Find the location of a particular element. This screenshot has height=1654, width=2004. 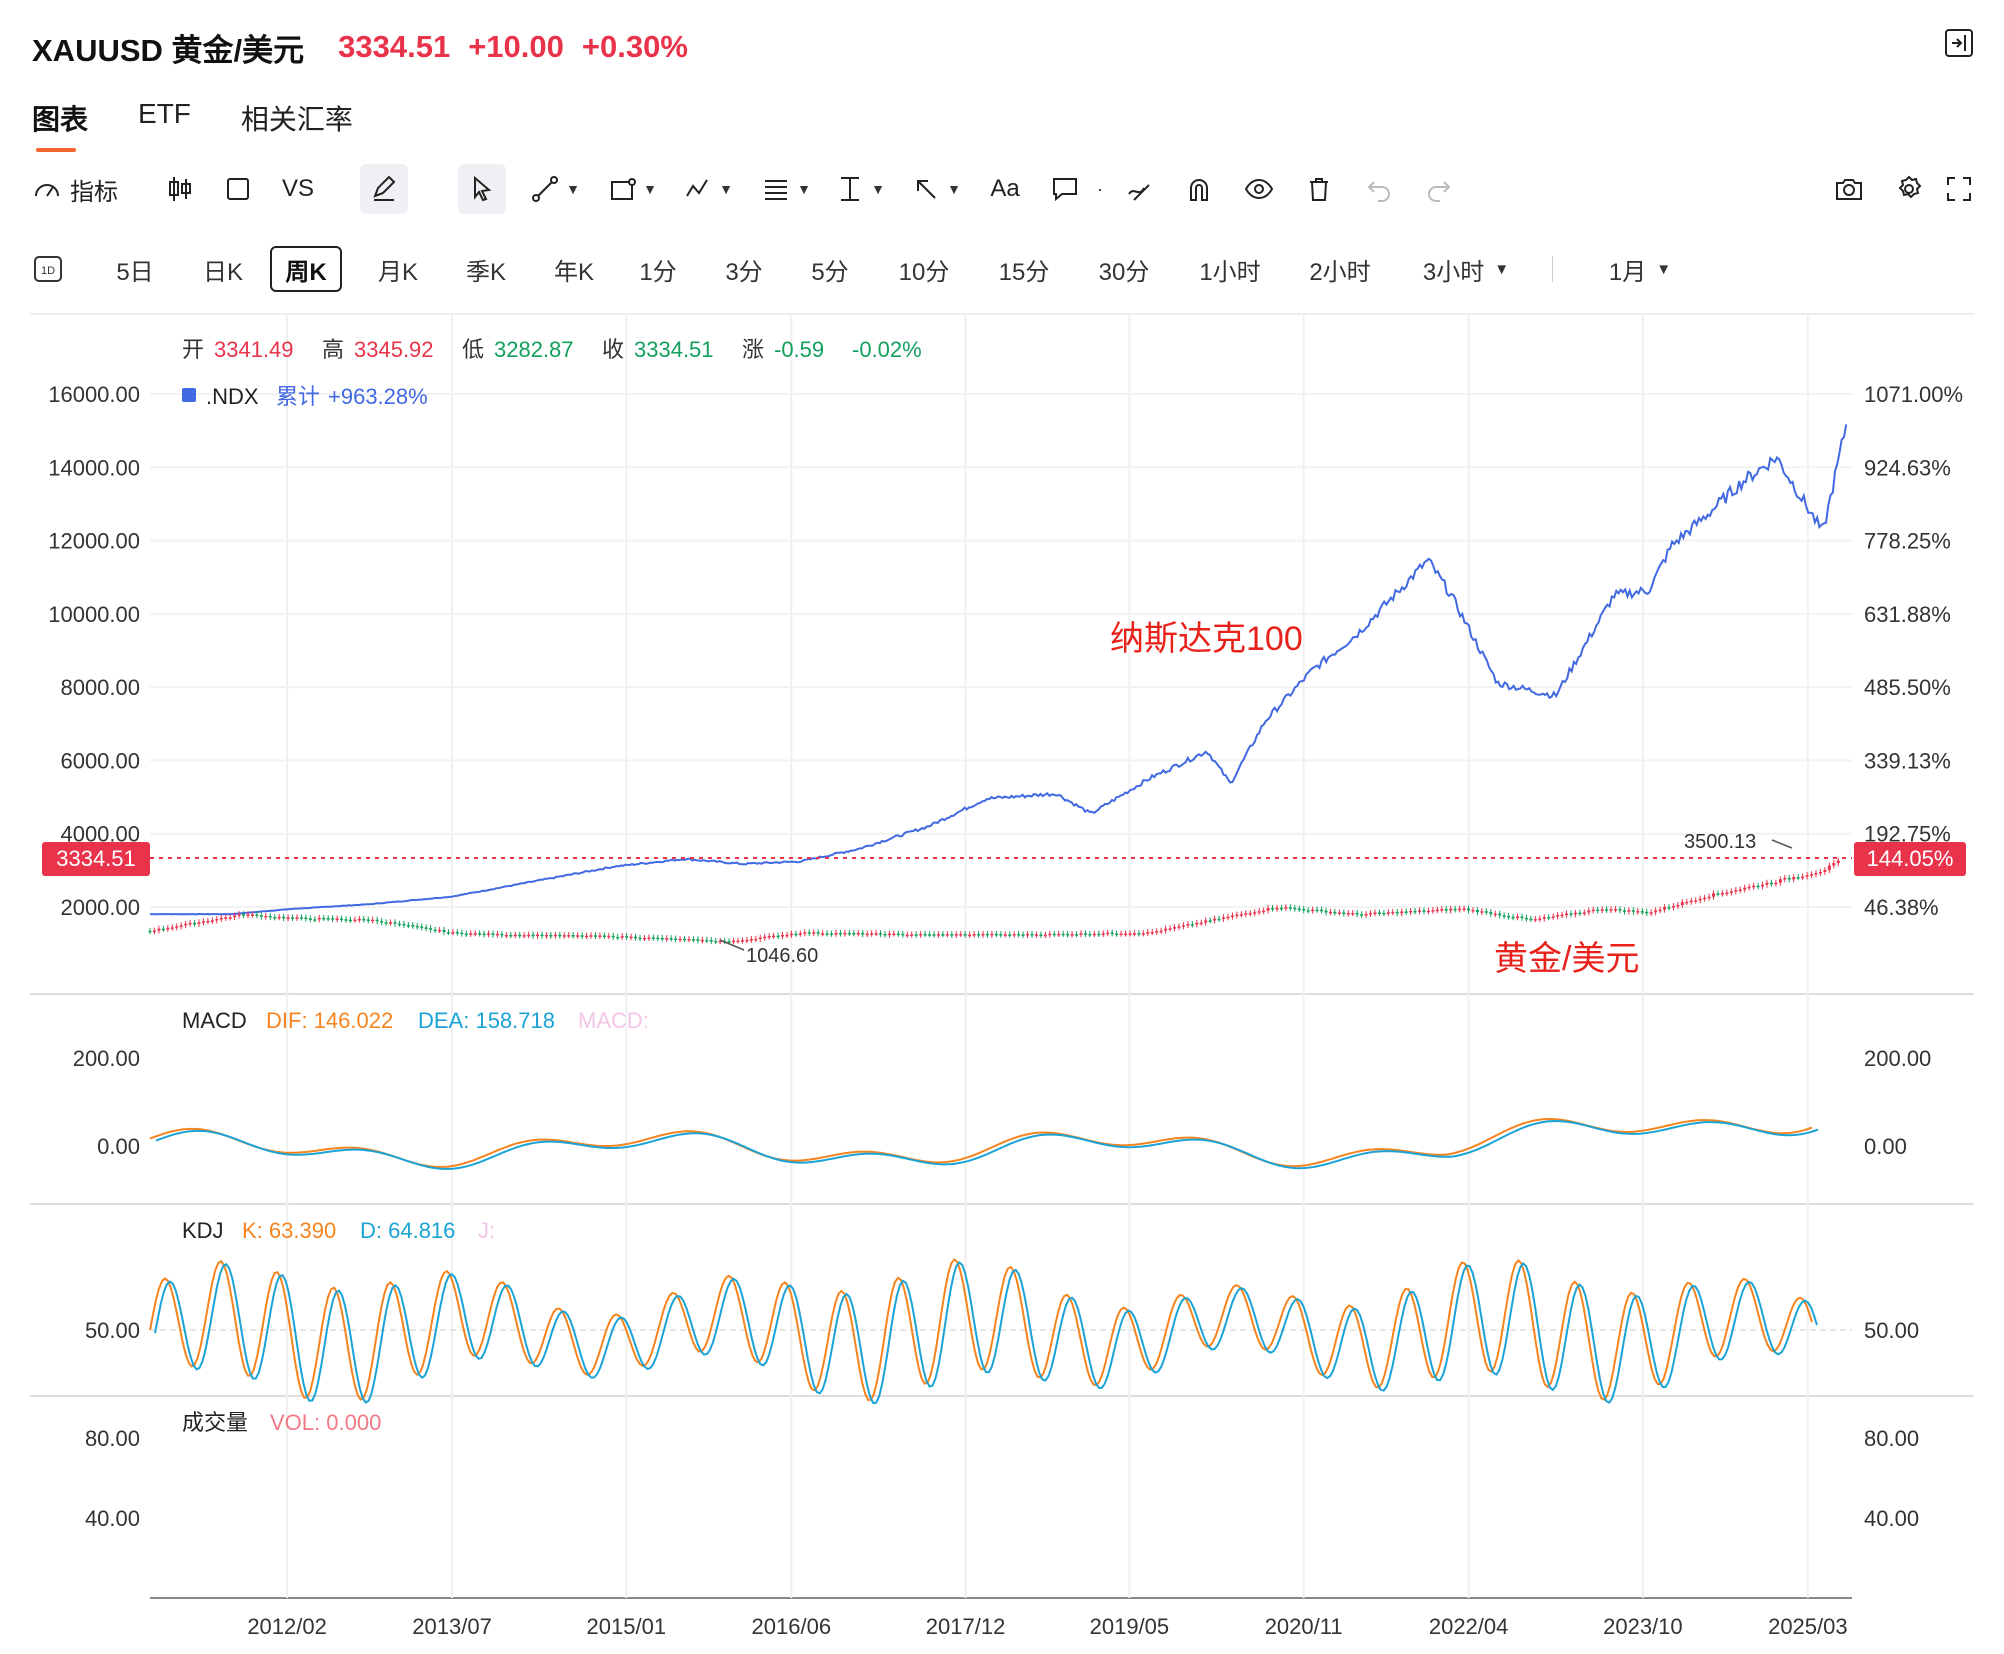

period-1h: 1小时 is located at coordinates (1230, 272).